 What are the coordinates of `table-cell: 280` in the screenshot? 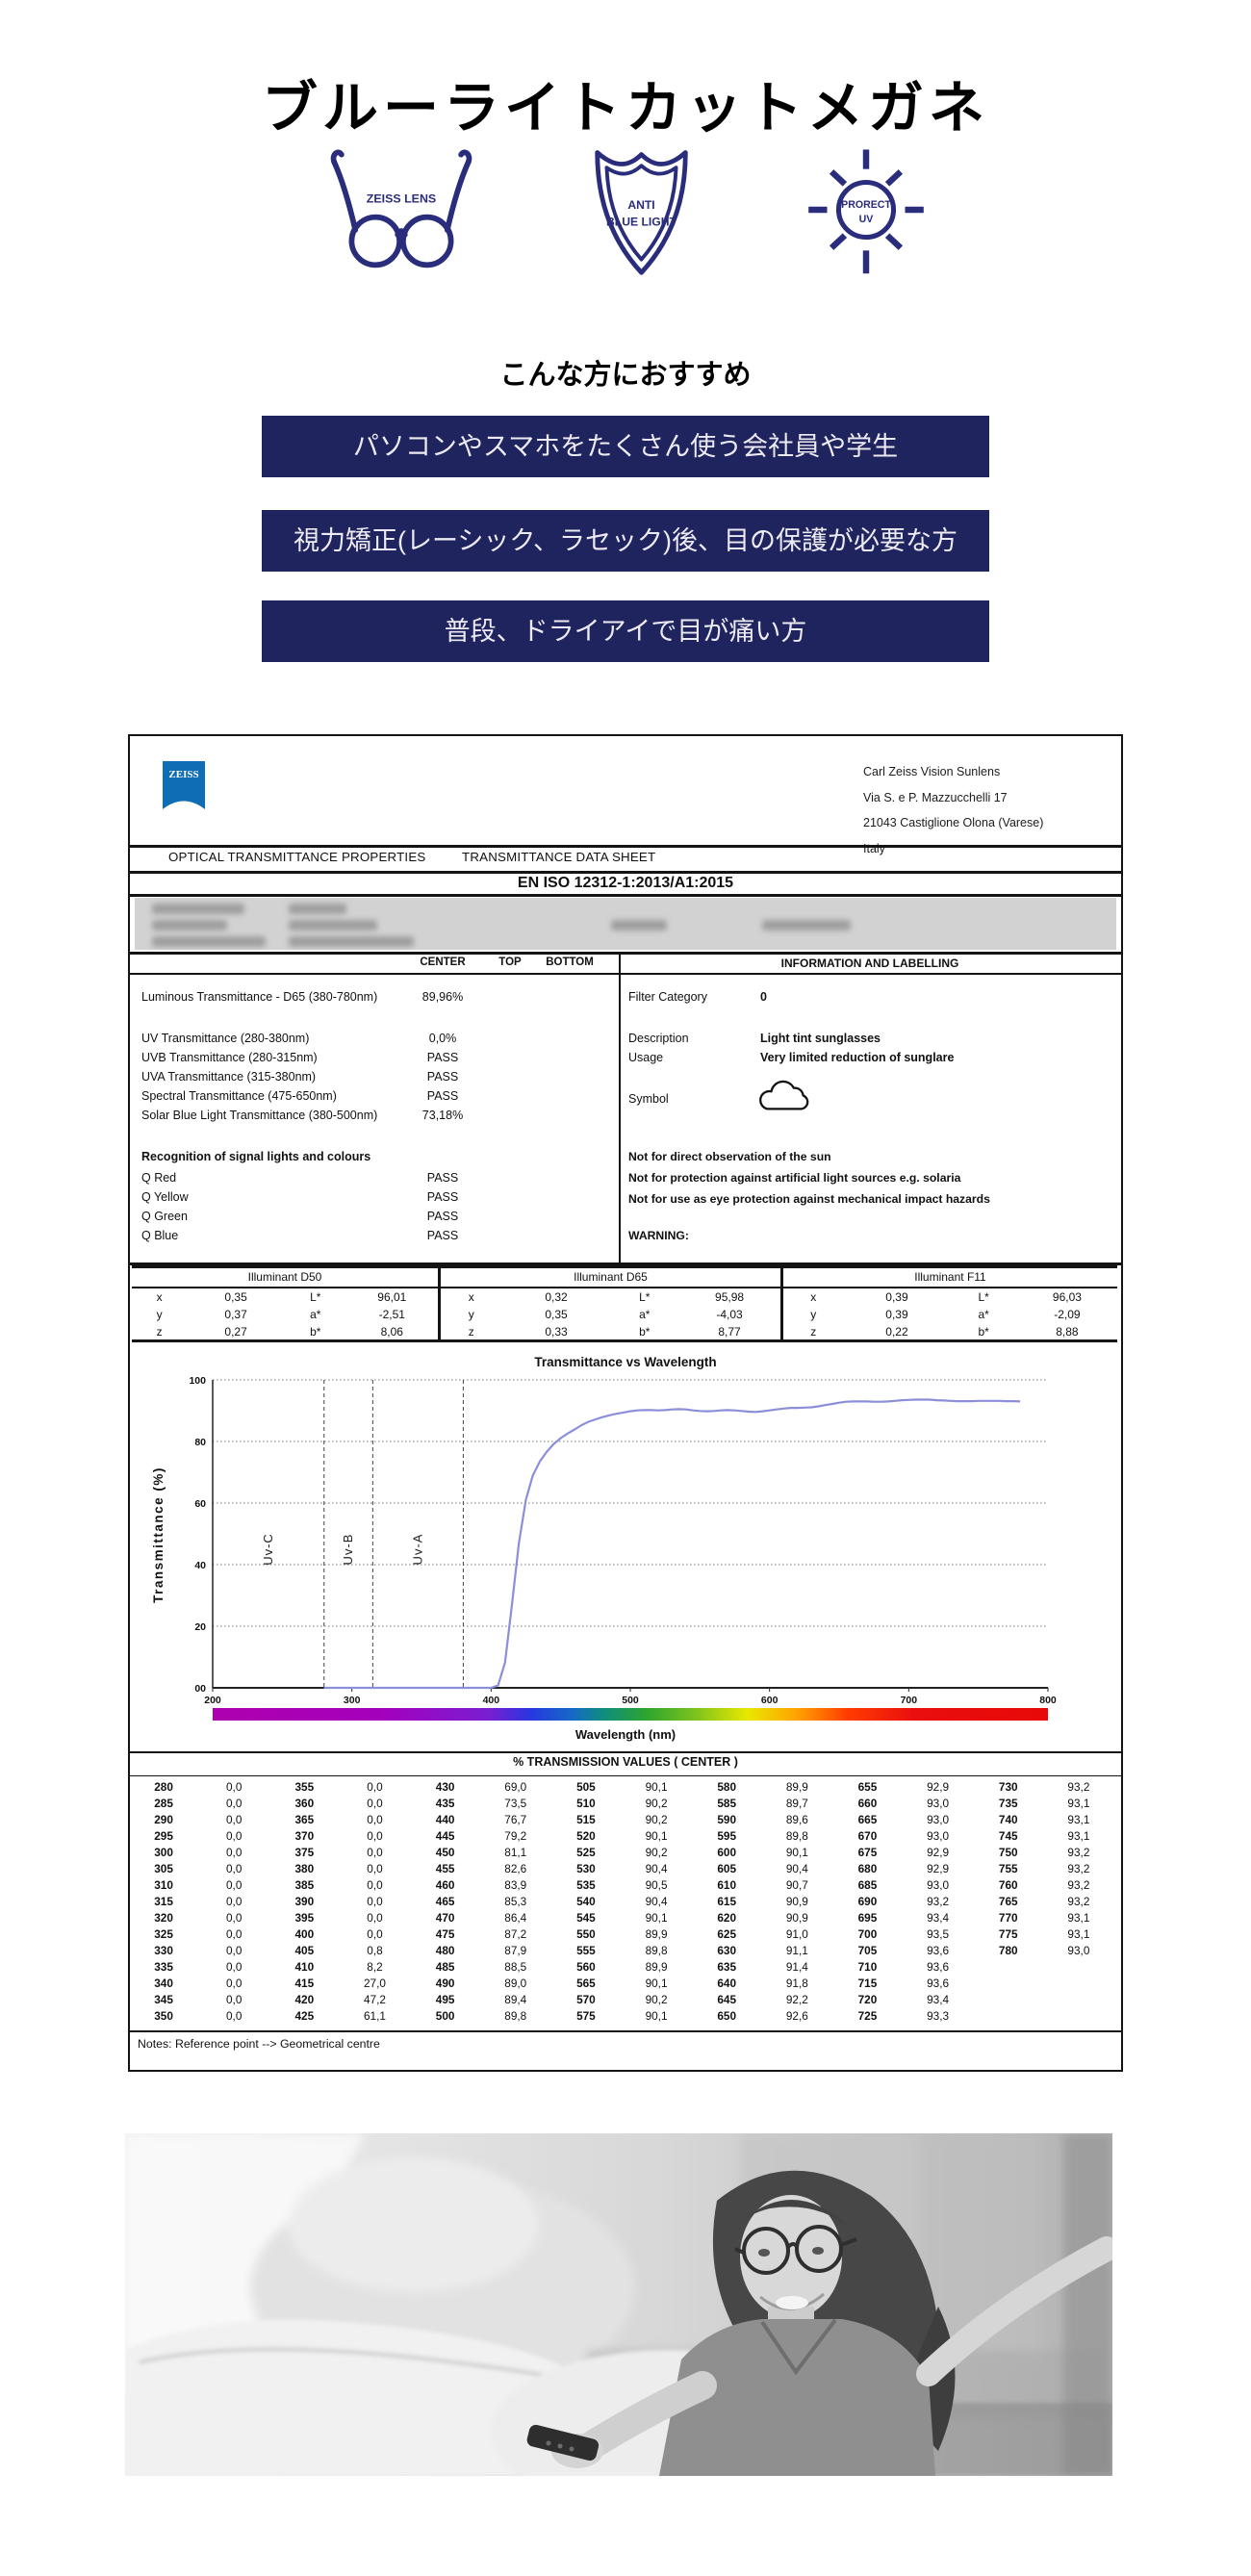 It's located at (163, 1786).